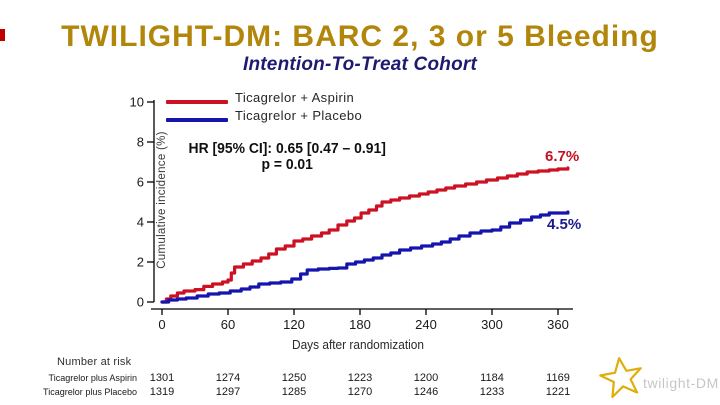 This screenshot has height=405, width=720. I want to click on x-tick-label: 300, so click(492, 324).